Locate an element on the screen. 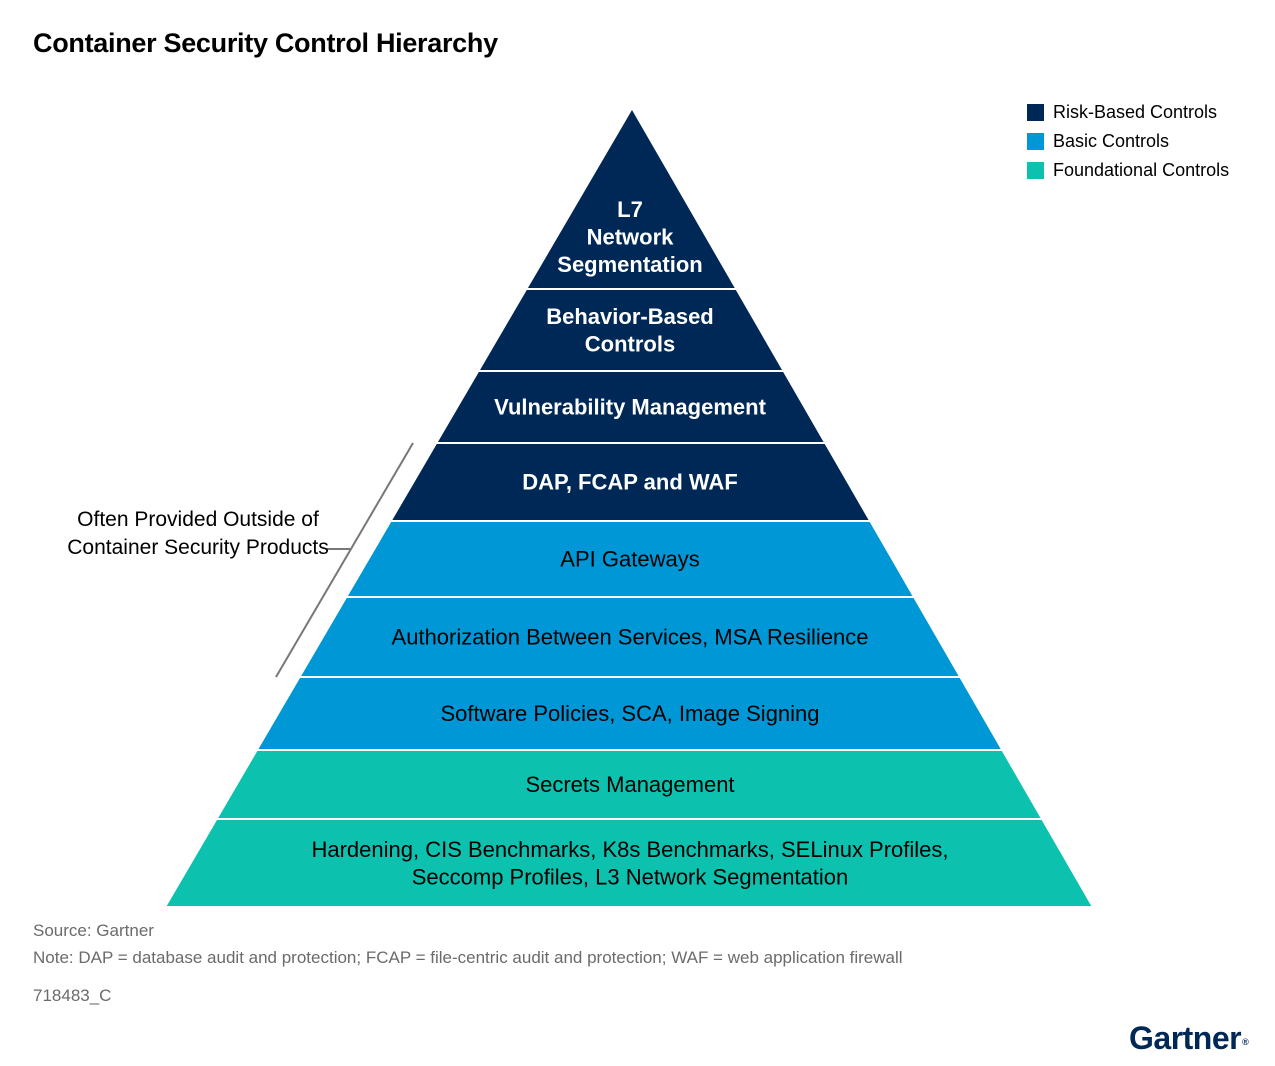 The image size is (1275, 1066). gartner-logo: Gartner® is located at coordinates (1189, 1038).